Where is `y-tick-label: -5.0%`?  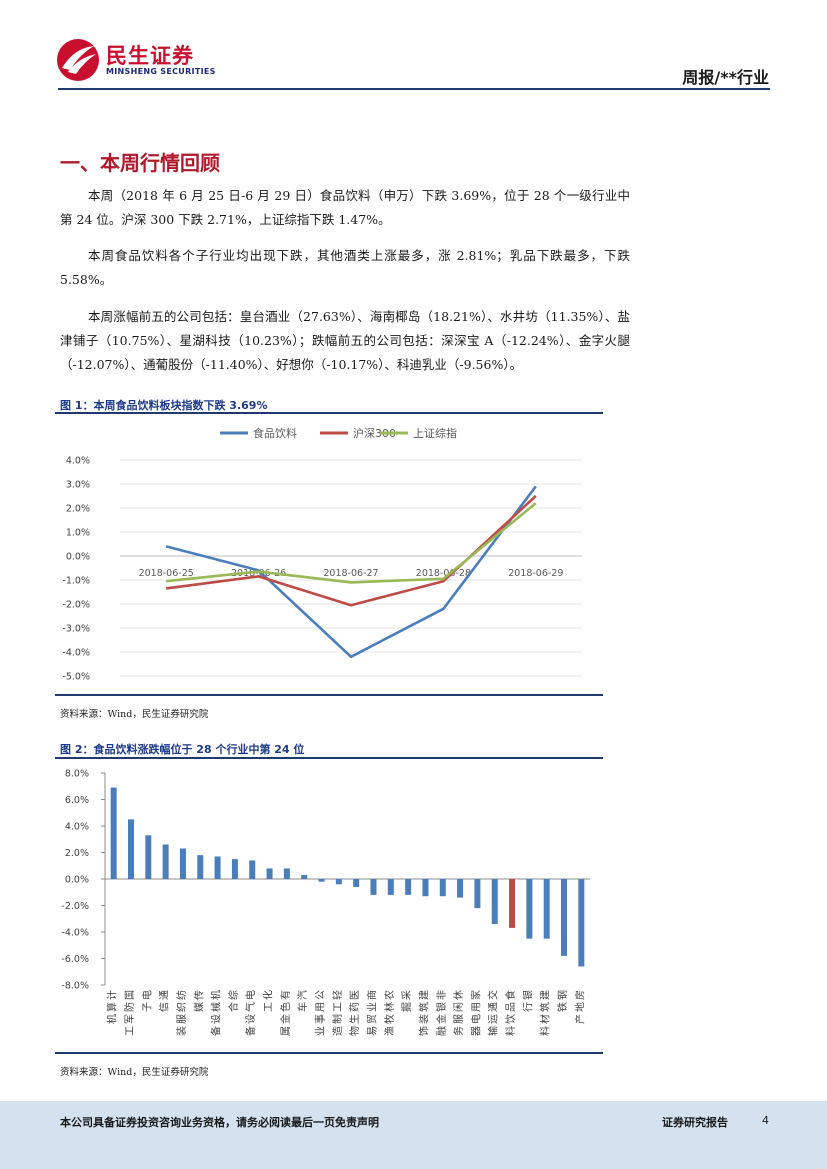 y-tick-label: -5.0% is located at coordinates (76, 677).